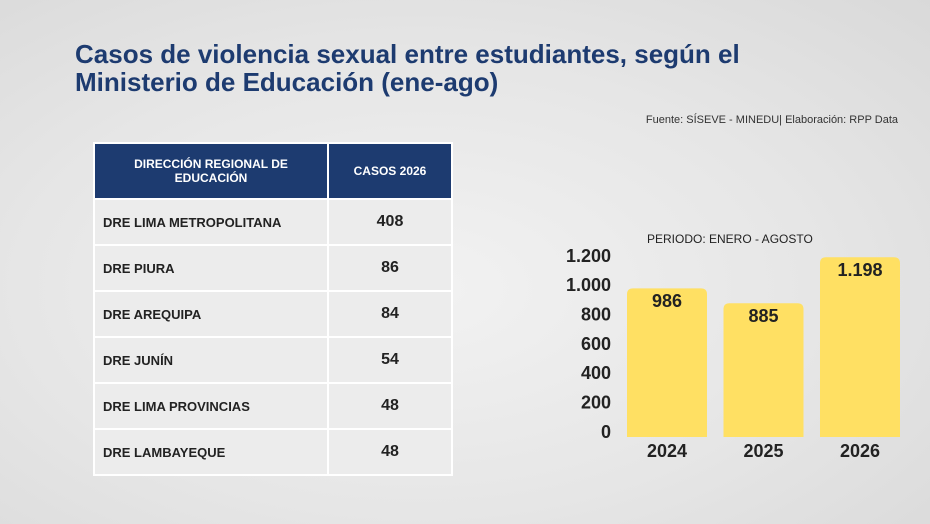 This screenshot has width=930, height=524. What do you see at coordinates (211, 171) in the screenshot?
I see `cell: DIRECCIÓN REGIONAL DE EDUCACIÓN` at bounding box center [211, 171].